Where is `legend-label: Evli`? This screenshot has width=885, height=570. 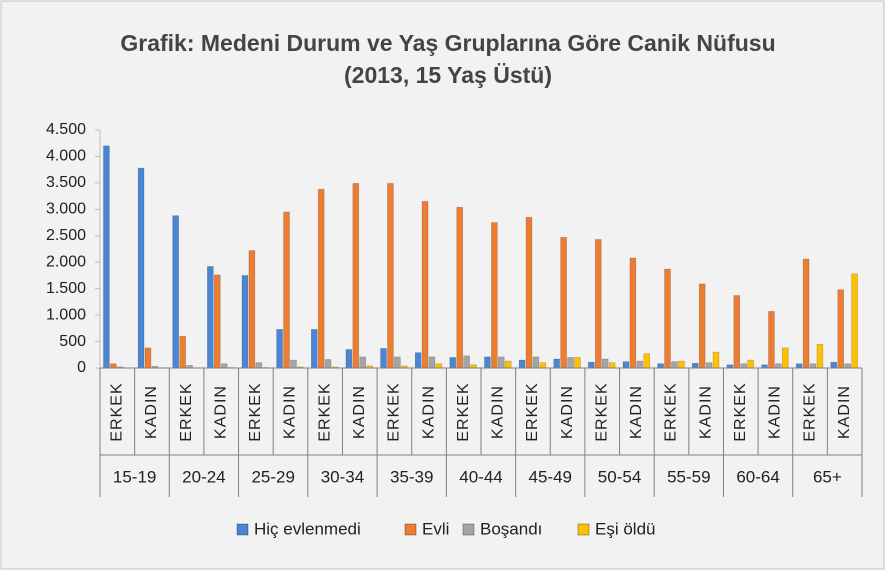
legend-label: Evli is located at coordinates (435, 528).